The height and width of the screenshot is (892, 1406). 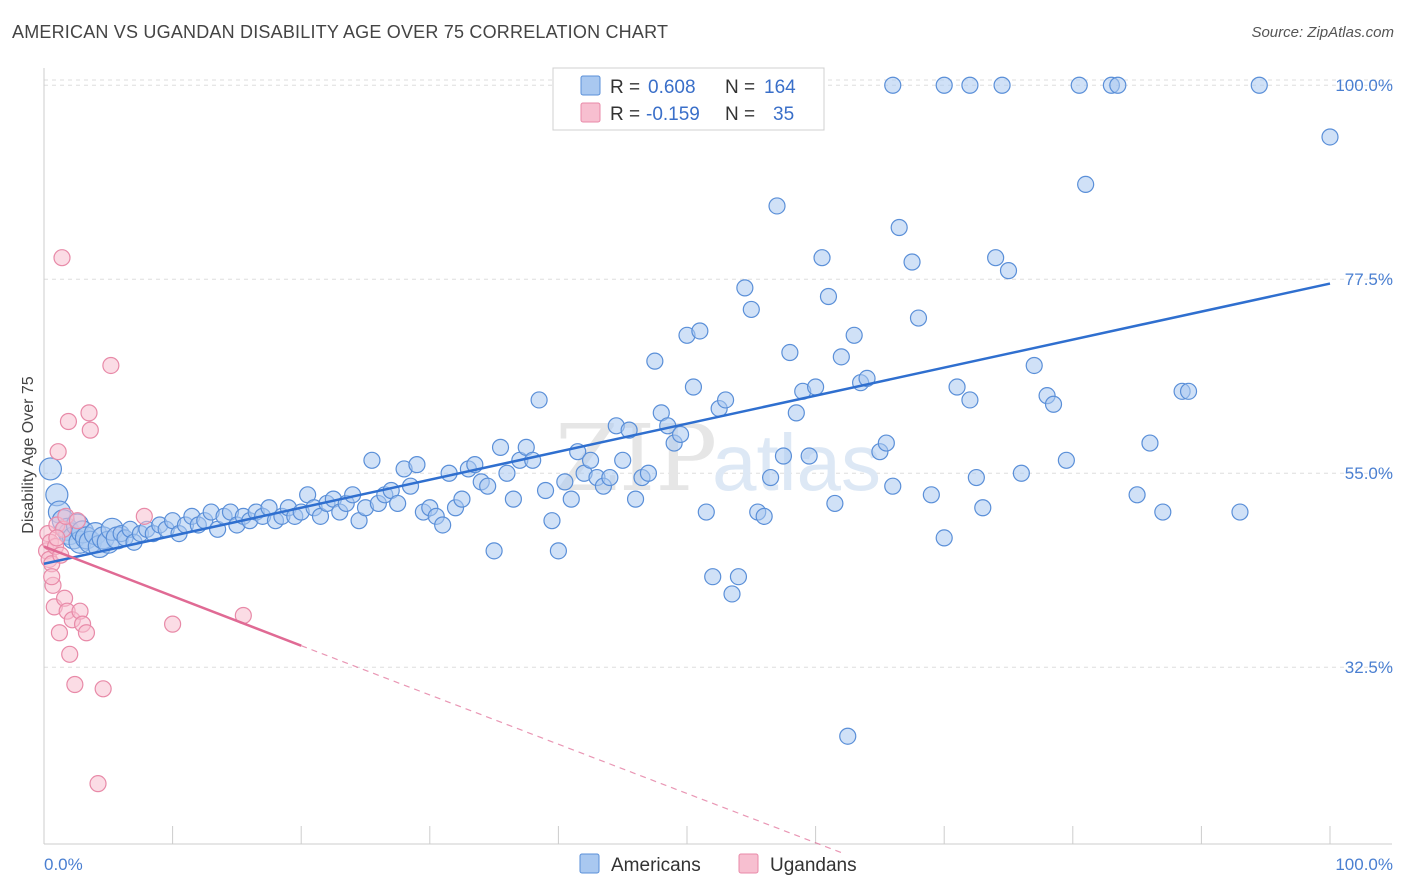 What do you see at coordinates (740, 114) in the screenshot?
I see `legend-n-label-2: N =` at bounding box center [740, 114].